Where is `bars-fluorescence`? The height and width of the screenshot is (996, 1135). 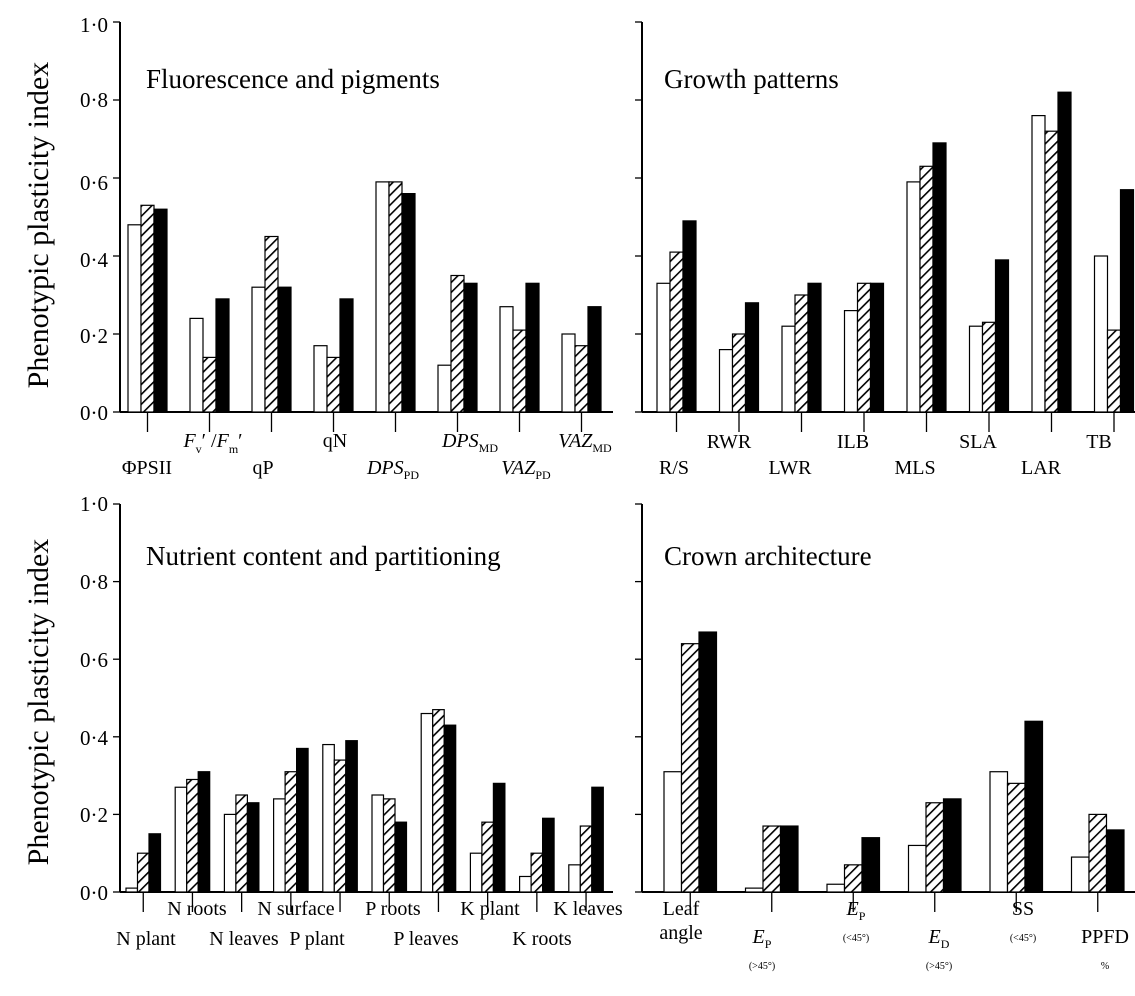 bars-fluorescence is located at coordinates (364, 297).